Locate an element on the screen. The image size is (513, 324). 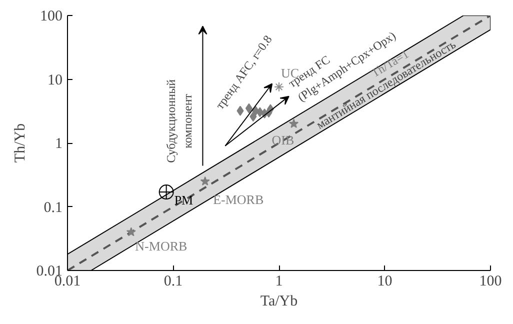
annotation: E-MORB is located at coordinates (238, 199).